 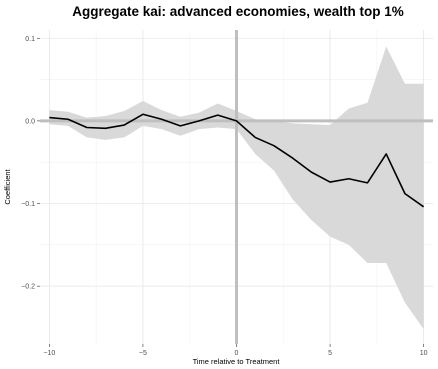 What do you see at coordinates (7, 186) in the screenshot?
I see `y-axis-title: Coefficient` at bounding box center [7, 186].